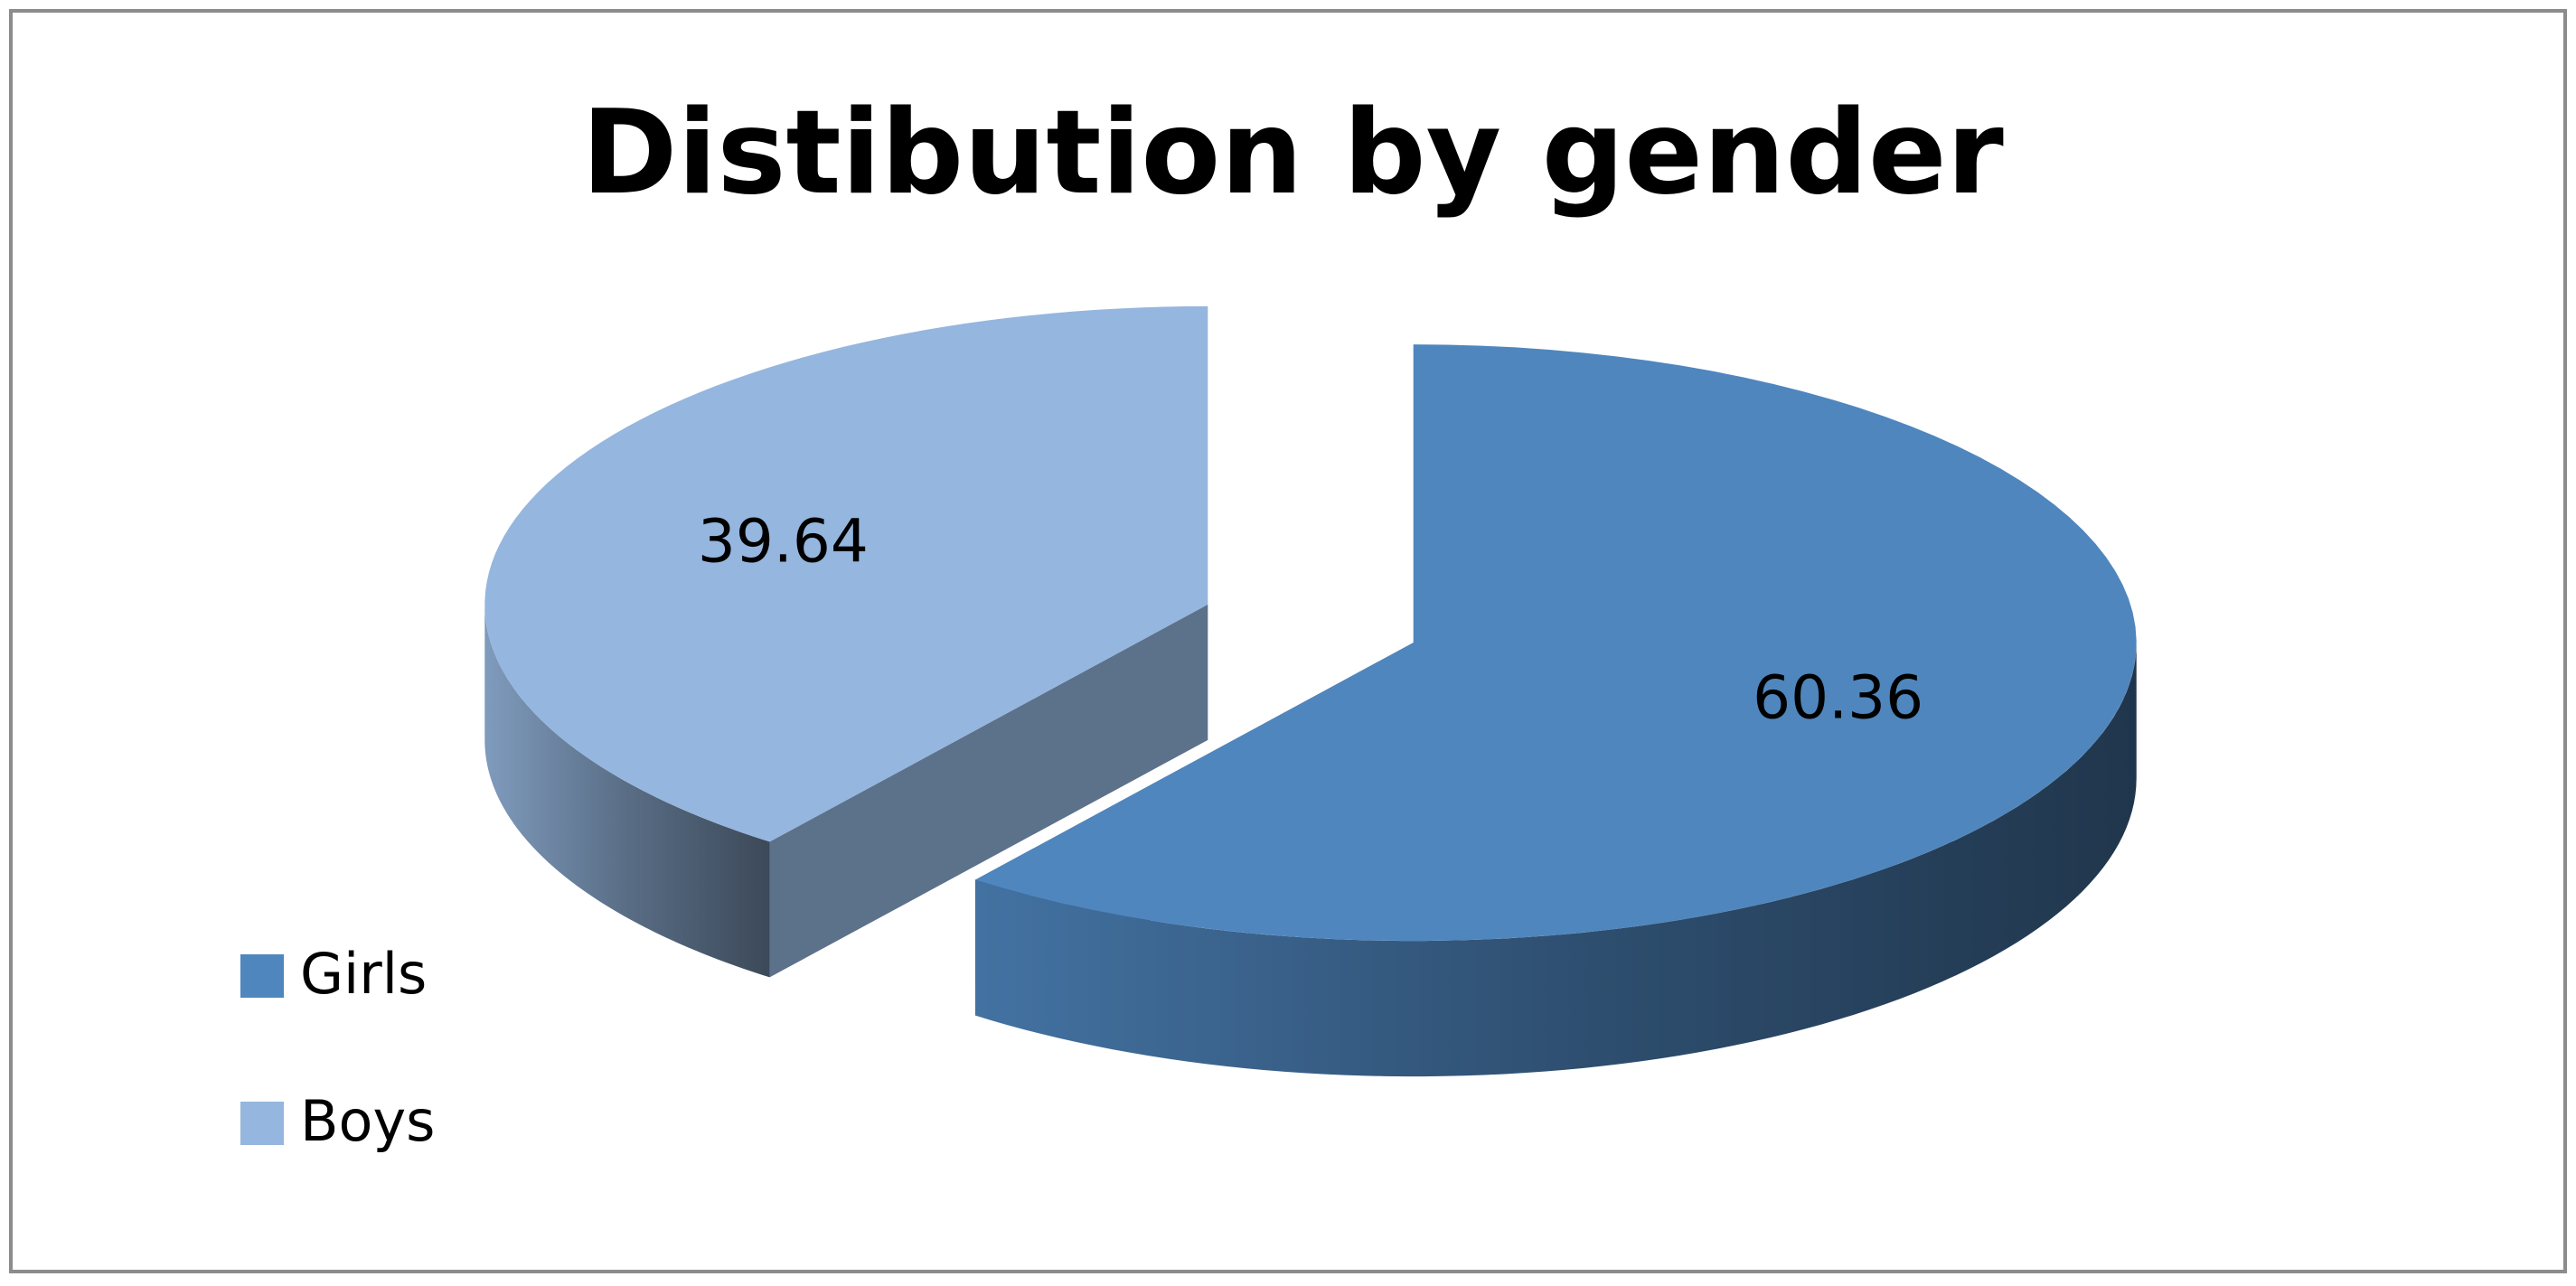  I want to click on slice-side, so click(627, 791).